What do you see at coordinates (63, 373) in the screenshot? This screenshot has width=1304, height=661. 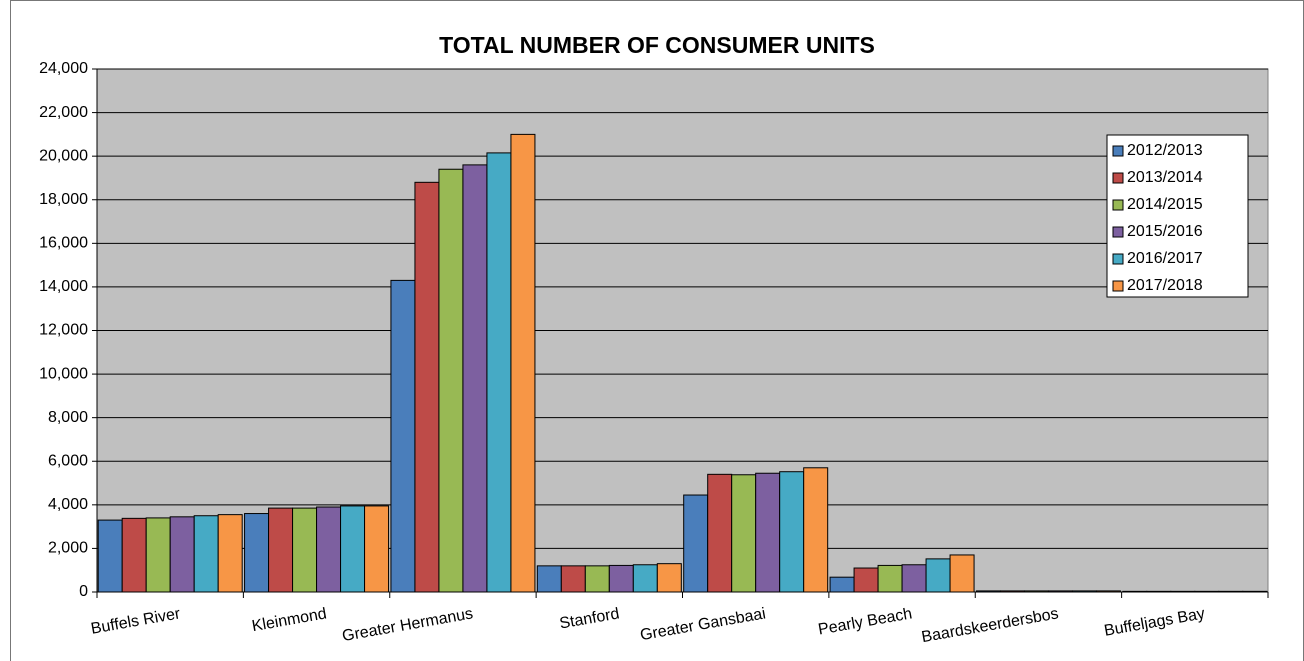 I see `y-tick-label: 10,000` at bounding box center [63, 373].